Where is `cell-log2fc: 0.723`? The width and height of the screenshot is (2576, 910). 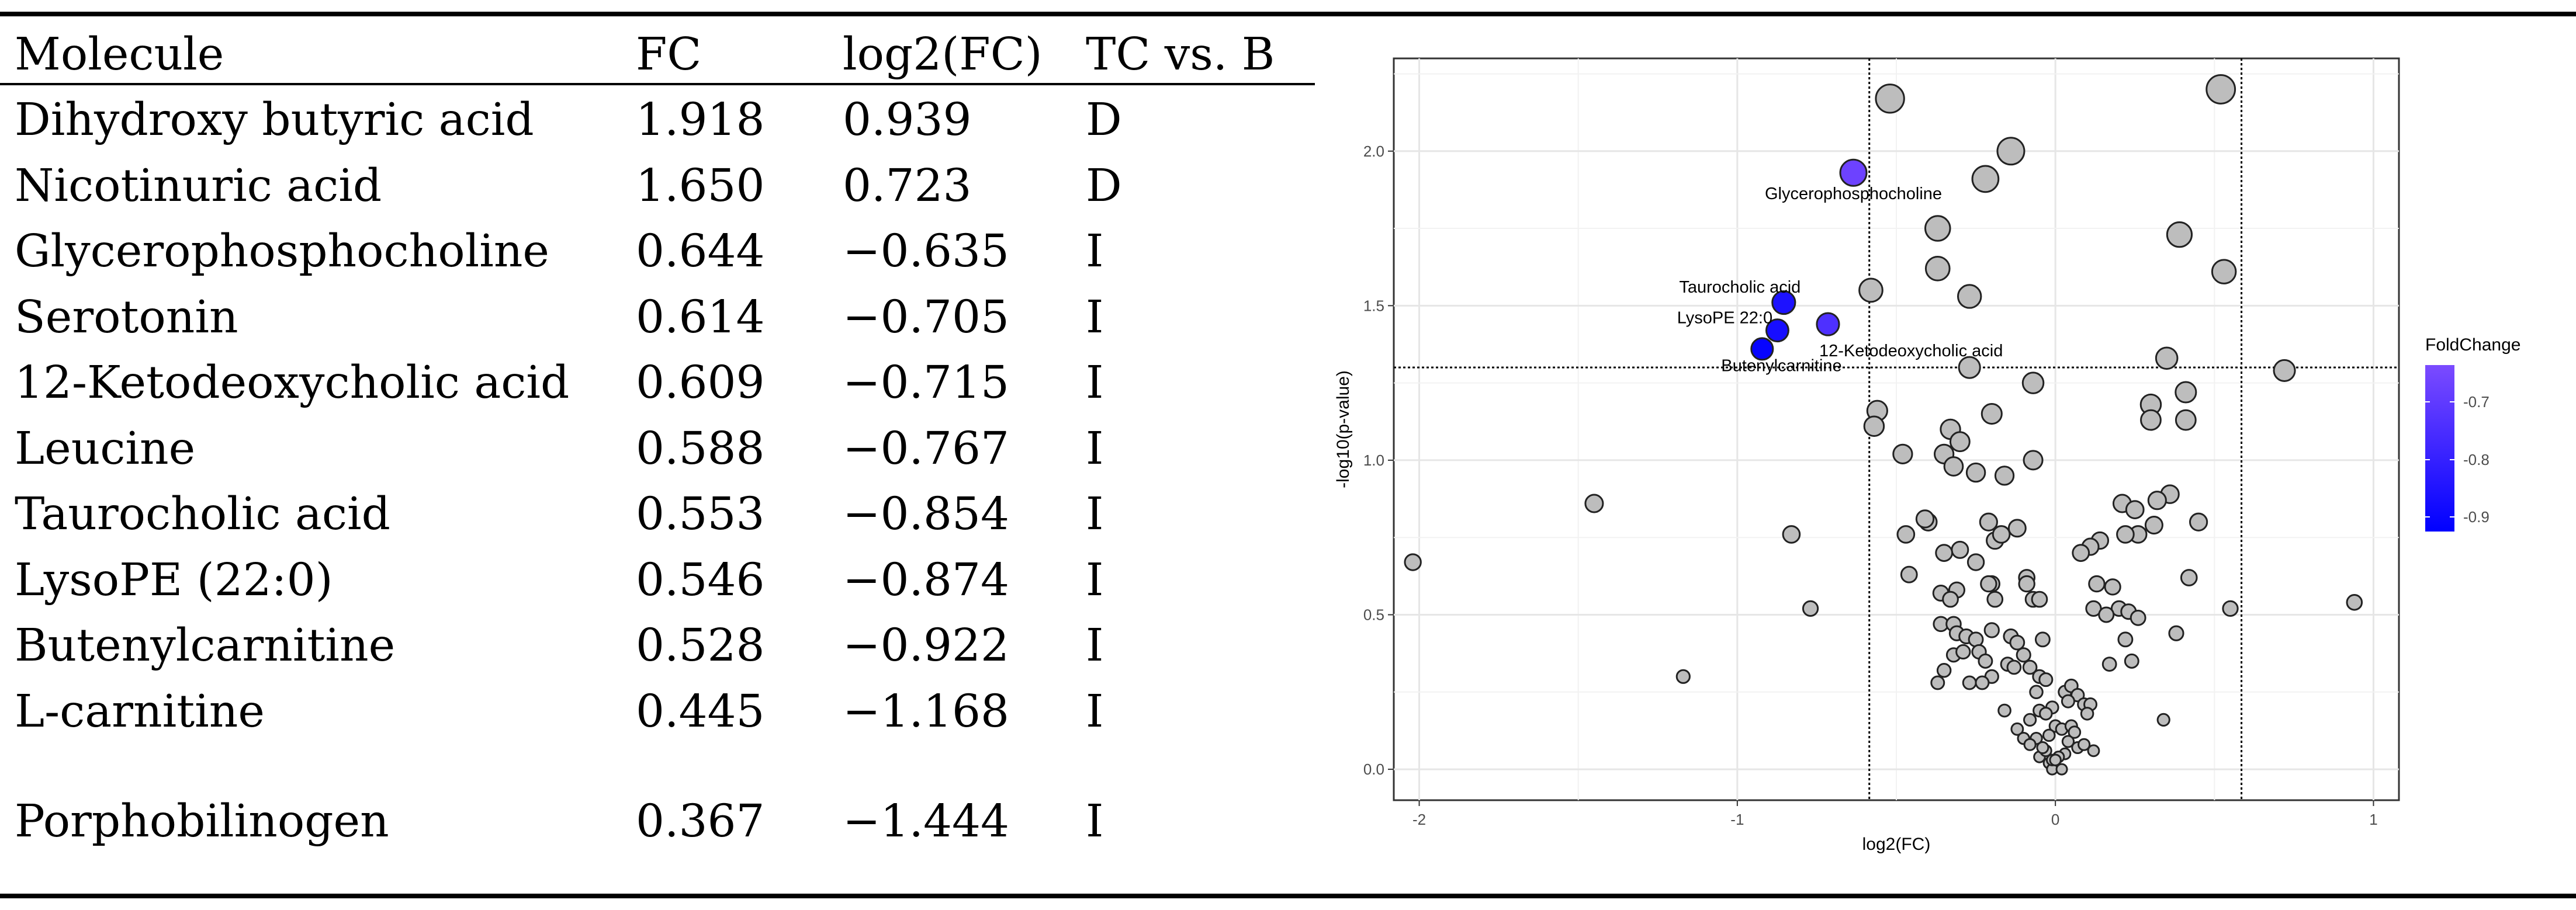 cell-log2fc: 0.723 is located at coordinates (908, 185).